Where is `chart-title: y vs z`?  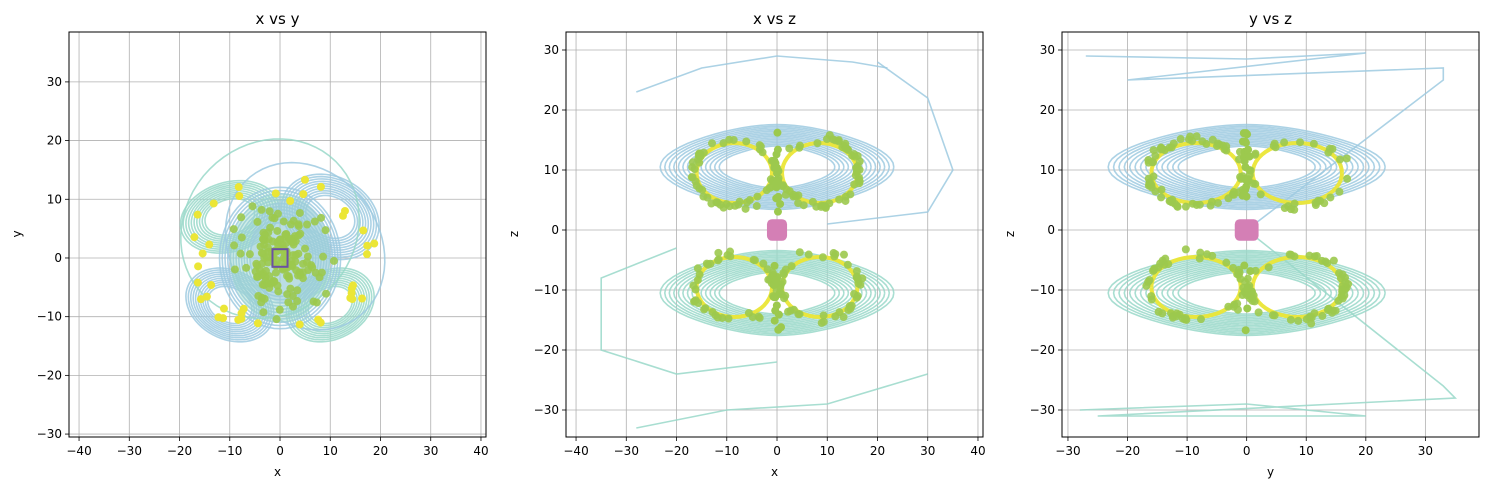
chart-title: y vs z is located at coordinates (1270, 19).